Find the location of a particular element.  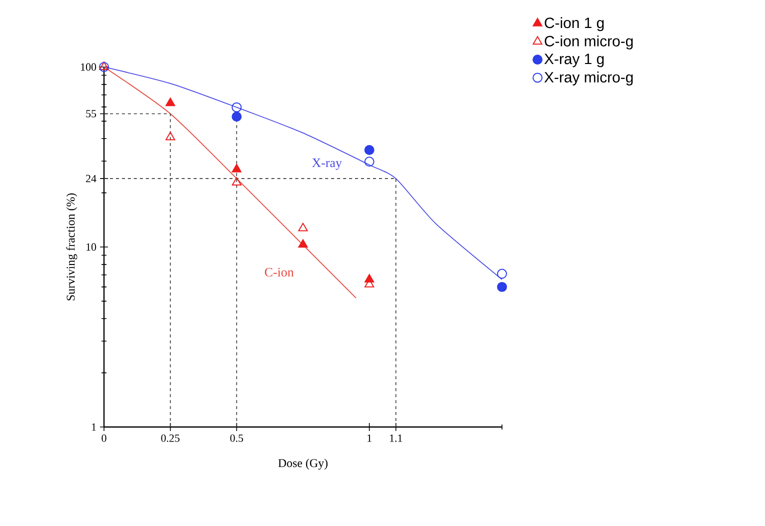

y-tick-label: 24 is located at coordinates (91, 178).